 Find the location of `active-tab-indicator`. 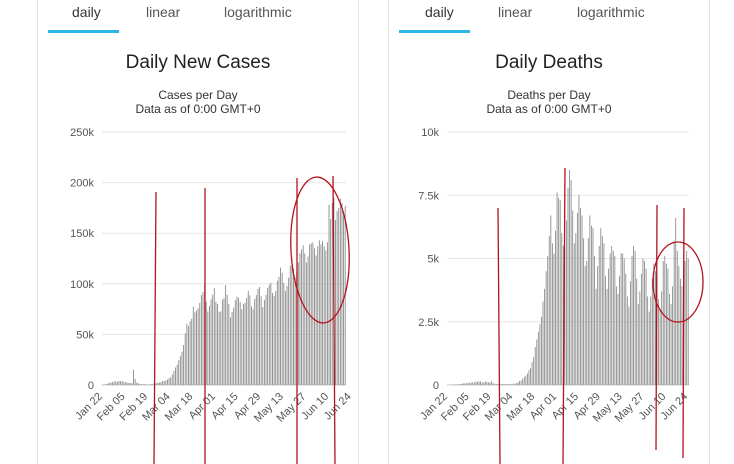

active-tab-indicator is located at coordinates (83, 31).